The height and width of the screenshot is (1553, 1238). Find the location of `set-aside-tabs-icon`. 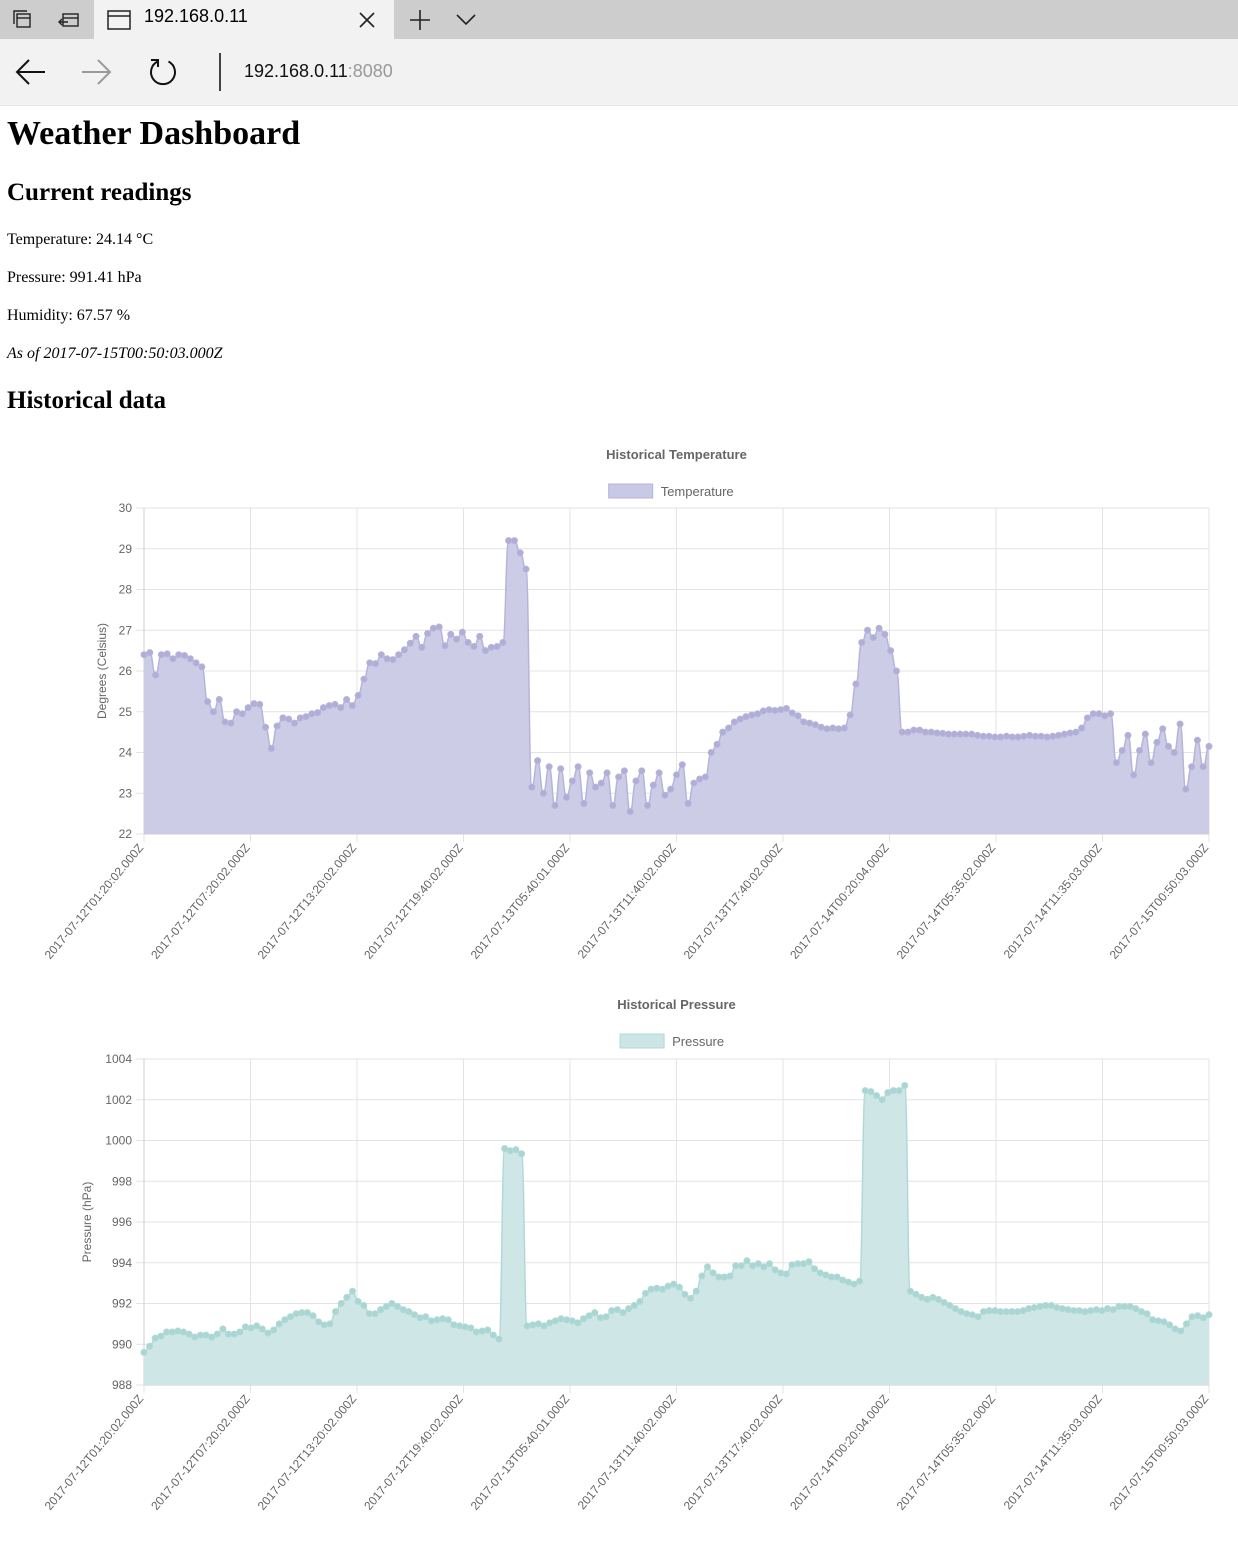

set-aside-tabs-icon is located at coordinates (69, 19).